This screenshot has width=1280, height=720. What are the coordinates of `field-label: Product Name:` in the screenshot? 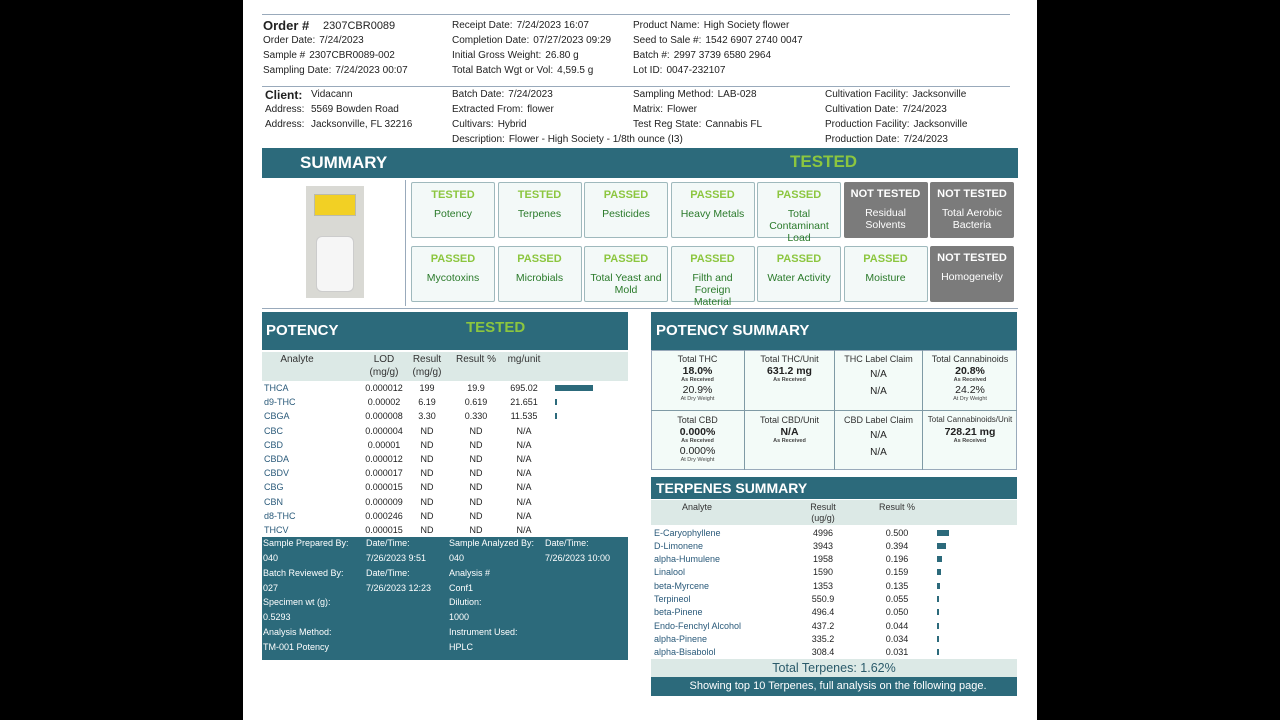 It's located at (666, 25).